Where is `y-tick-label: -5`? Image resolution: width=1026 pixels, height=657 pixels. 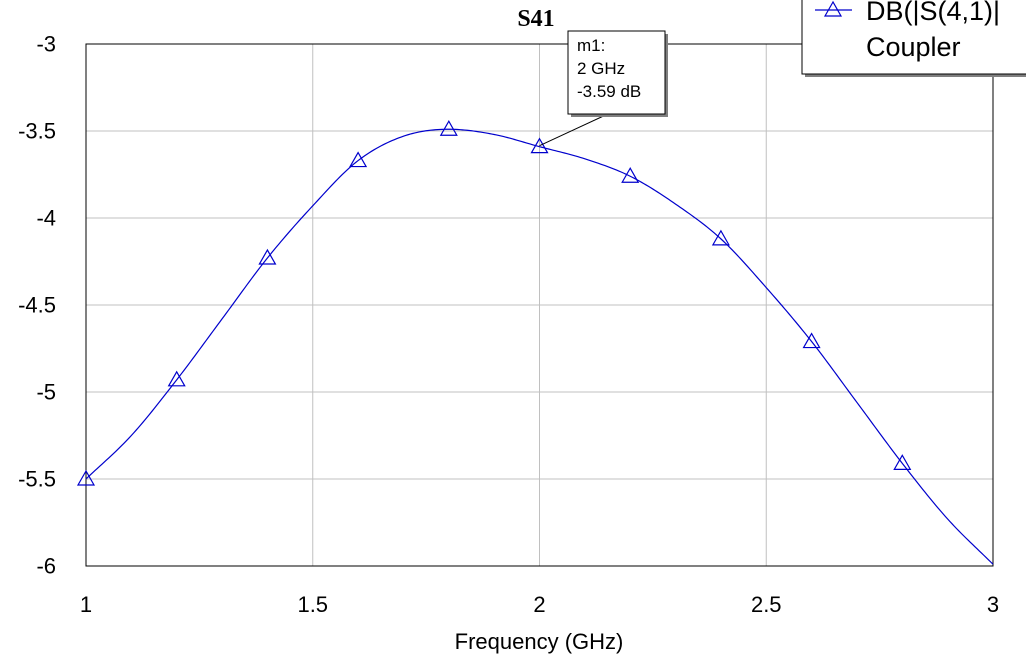
y-tick-label: -5 is located at coordinates (46, 392).